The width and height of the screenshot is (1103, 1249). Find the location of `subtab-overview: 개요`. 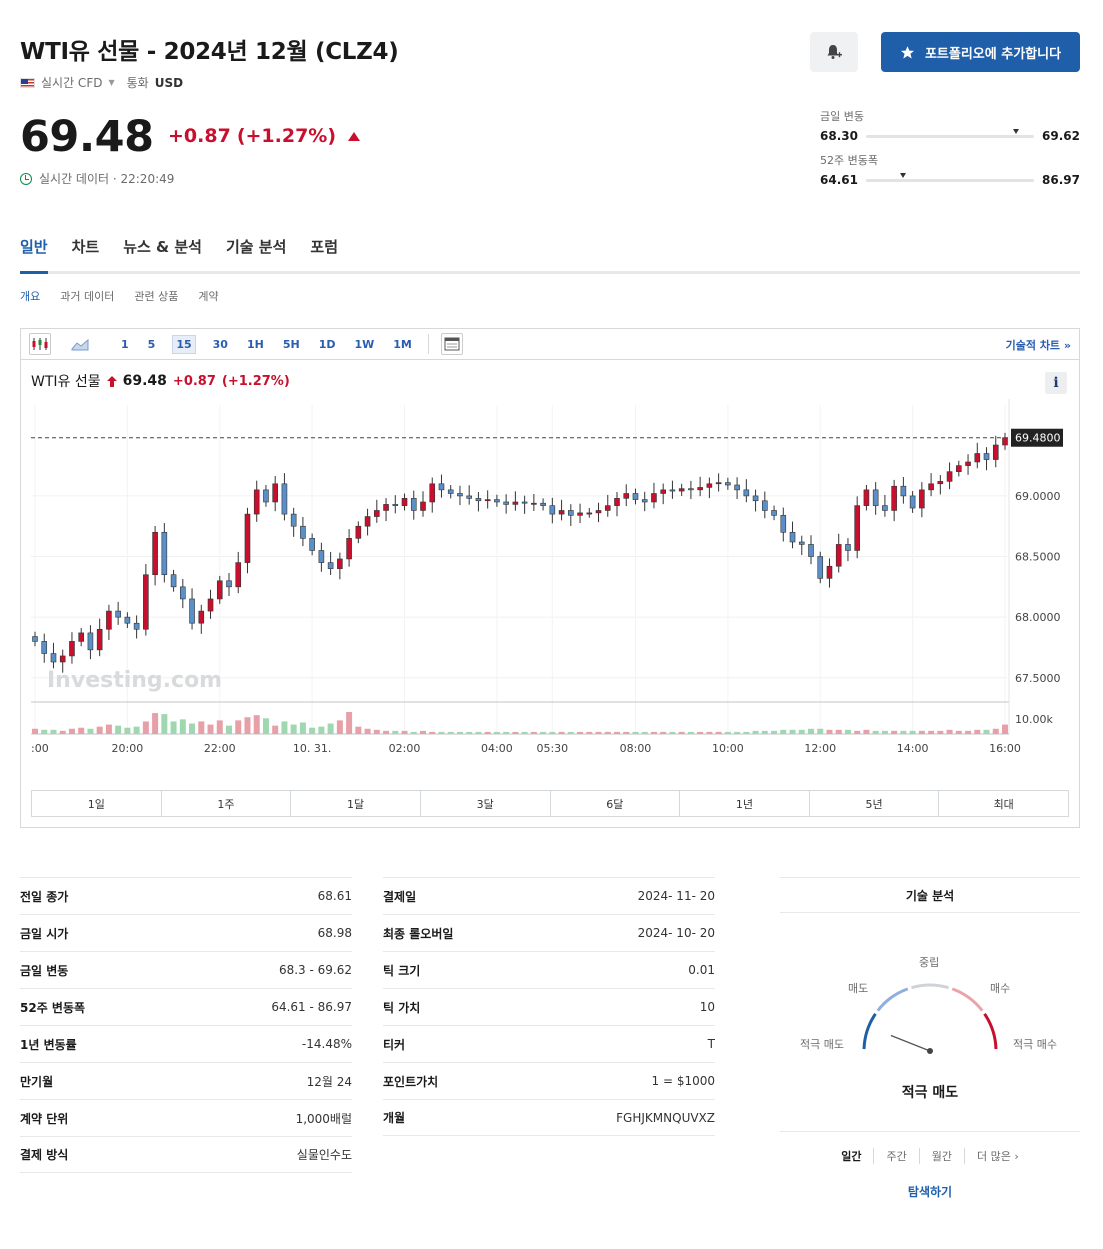

subtab-overview: 개요 is located at coordinates (30, 296).